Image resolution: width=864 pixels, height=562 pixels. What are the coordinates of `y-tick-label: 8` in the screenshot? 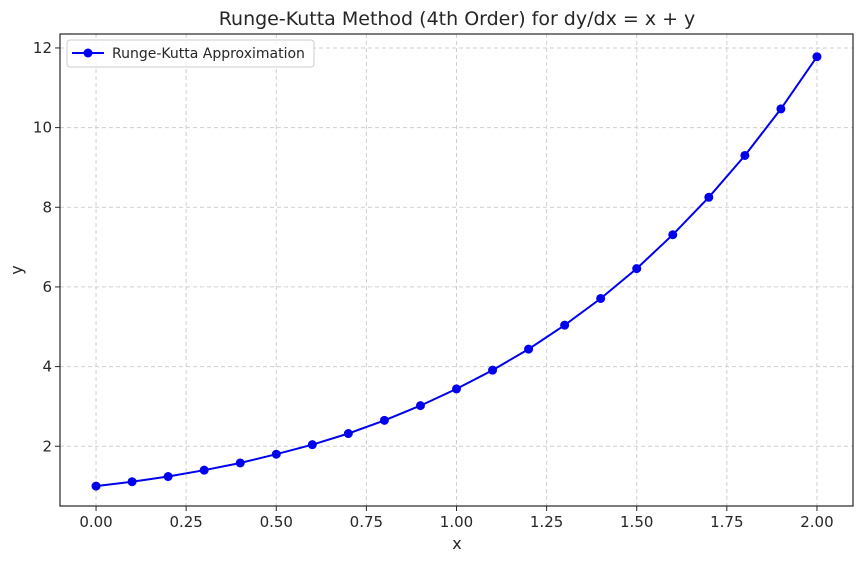 It's located at (47, 207).